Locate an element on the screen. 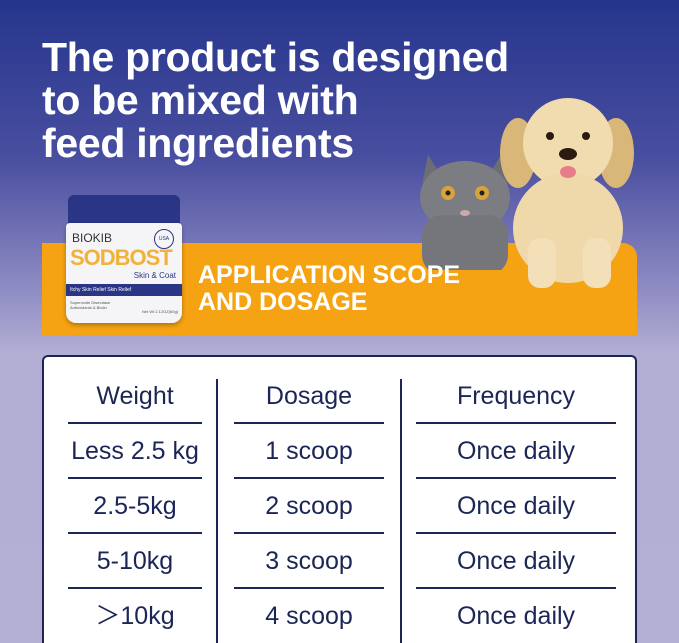 This screenshot has height=643, width=679. headline-line: to be mixed with is located at coordinates (200, 100).